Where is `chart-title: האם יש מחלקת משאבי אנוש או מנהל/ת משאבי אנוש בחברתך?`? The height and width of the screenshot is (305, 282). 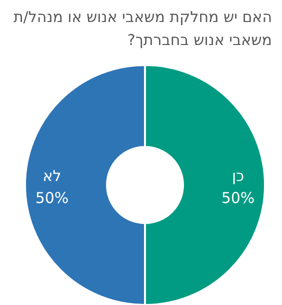
chart-title: האם יש מחלקת משאבי אנוש או מנהל/ת משאבי אנוש בחברתך? is located at coordinates (142, 29).